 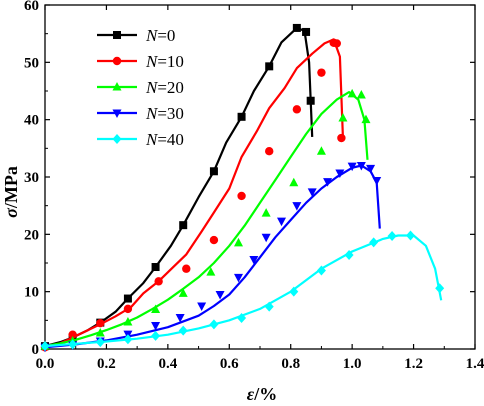 What do you see at coordinates (31, 293) in the screenshot?
I see `y-tick-label: 10` at bounding box center [31, 293].